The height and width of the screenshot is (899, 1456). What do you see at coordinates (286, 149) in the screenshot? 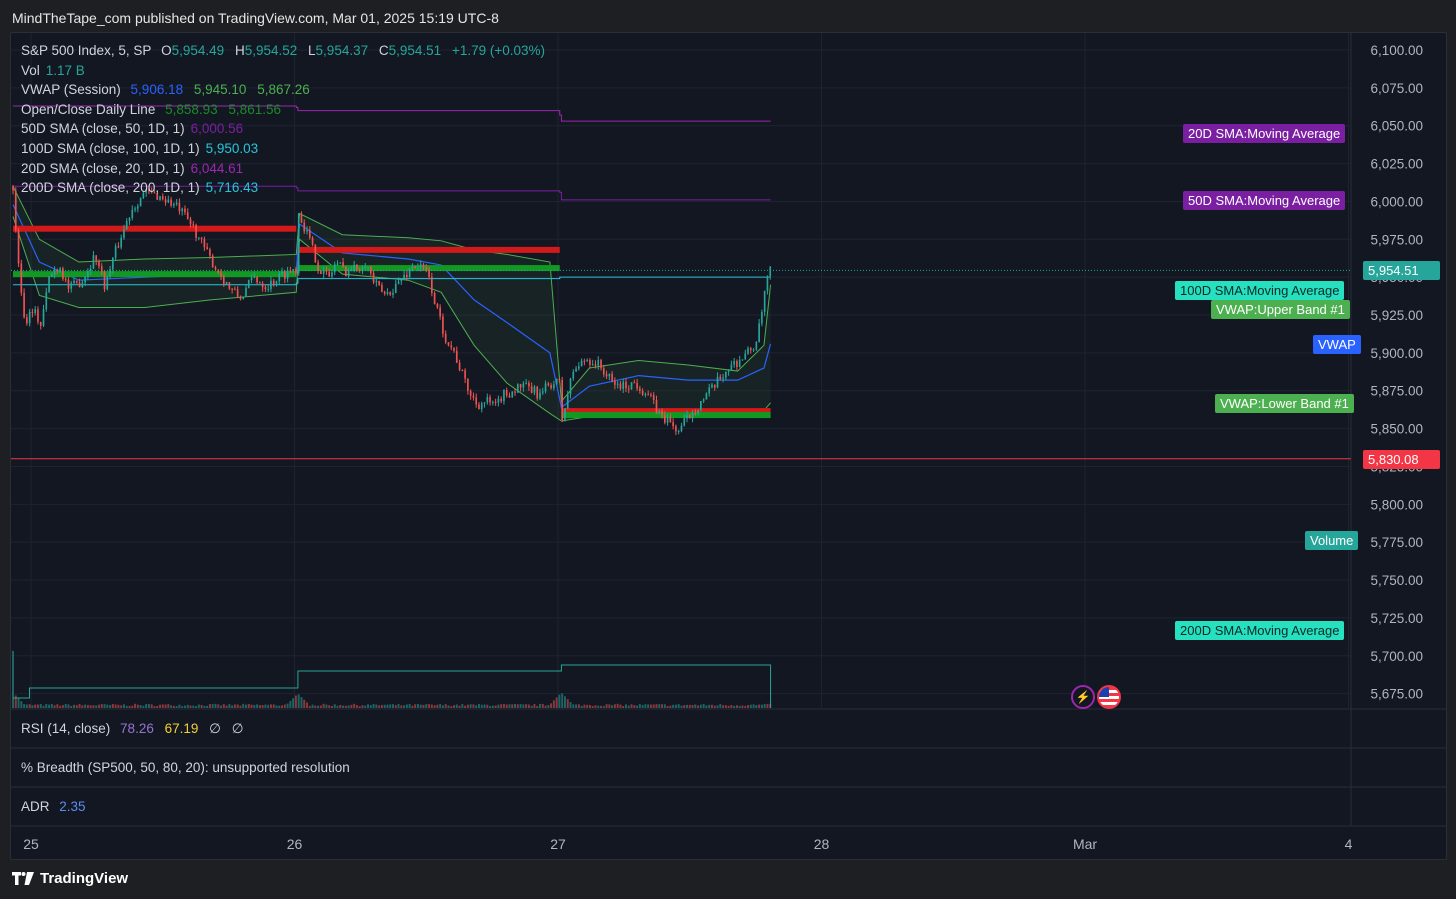
I see `legend-sma100-row: 100D SMA (close, 100, 1D, 1) 5,950.03` at bounding box center [286, 149].